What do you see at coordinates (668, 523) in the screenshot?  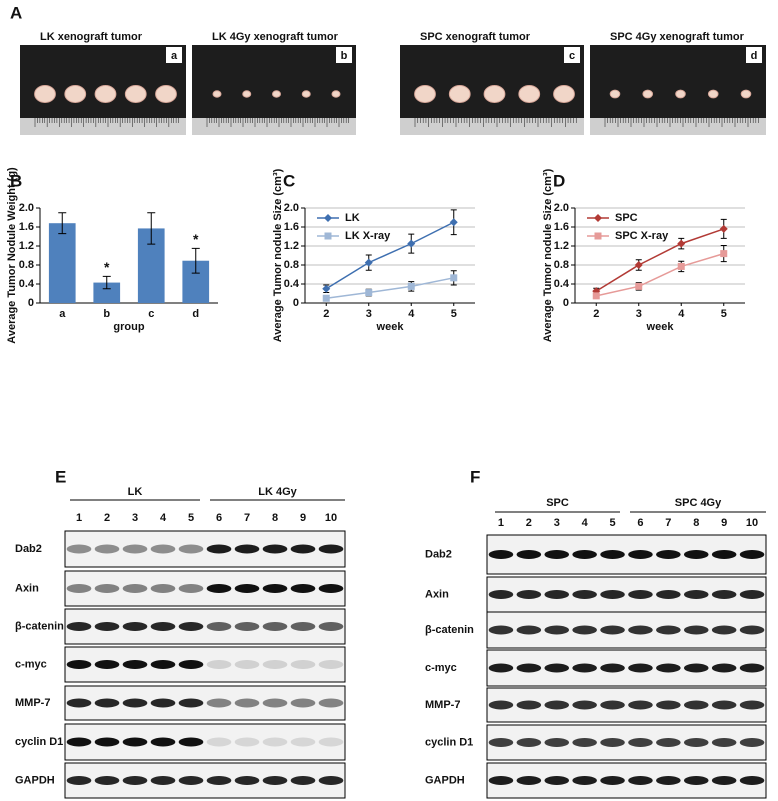 I see `lane-number: 7` at bounding box center [668, 523].